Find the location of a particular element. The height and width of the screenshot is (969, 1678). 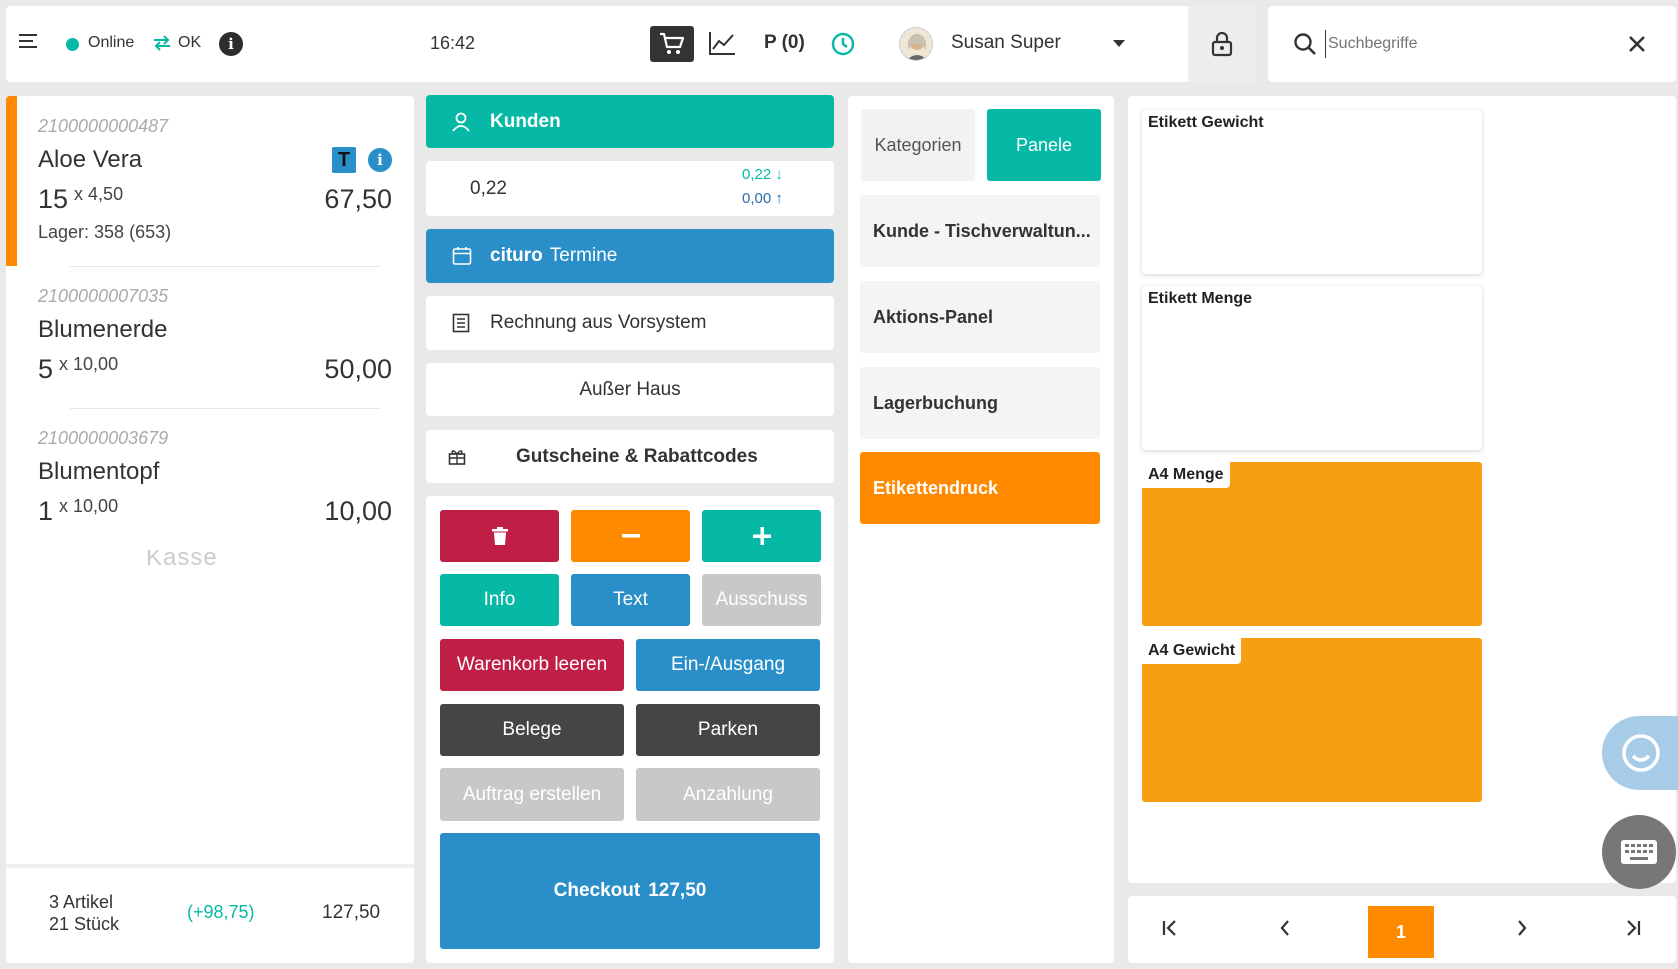

parked-receipts-button: P (0) is located at coordinates (784, 42).